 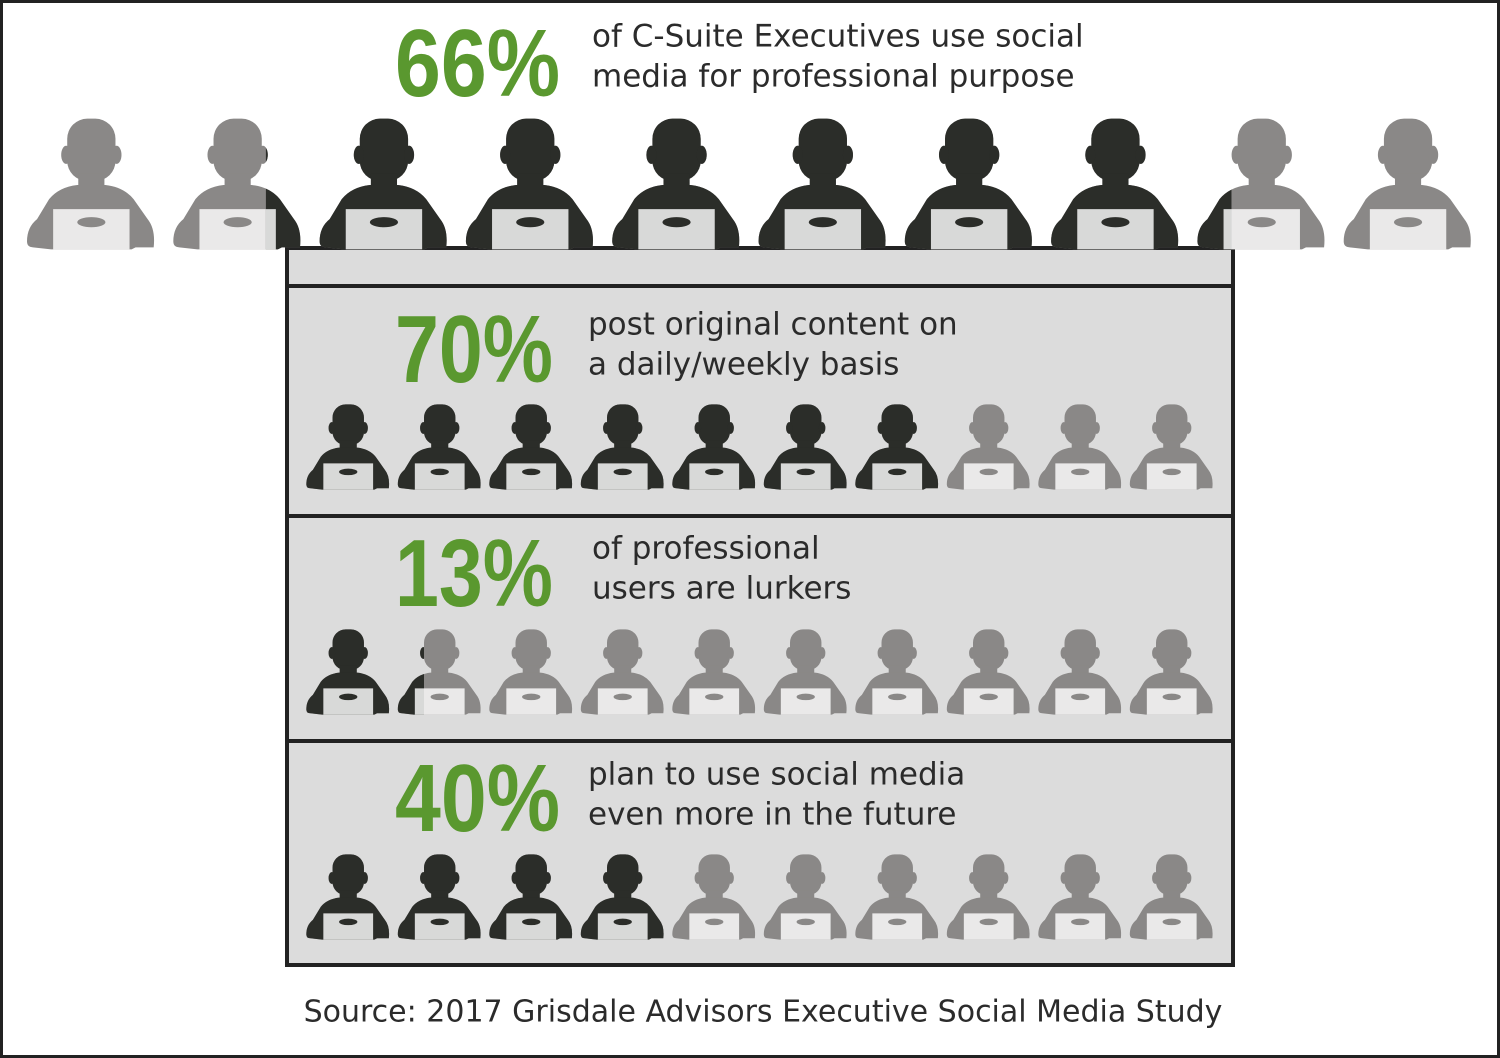 I want to click on caption: post original content on, so click(x=773, y=325).